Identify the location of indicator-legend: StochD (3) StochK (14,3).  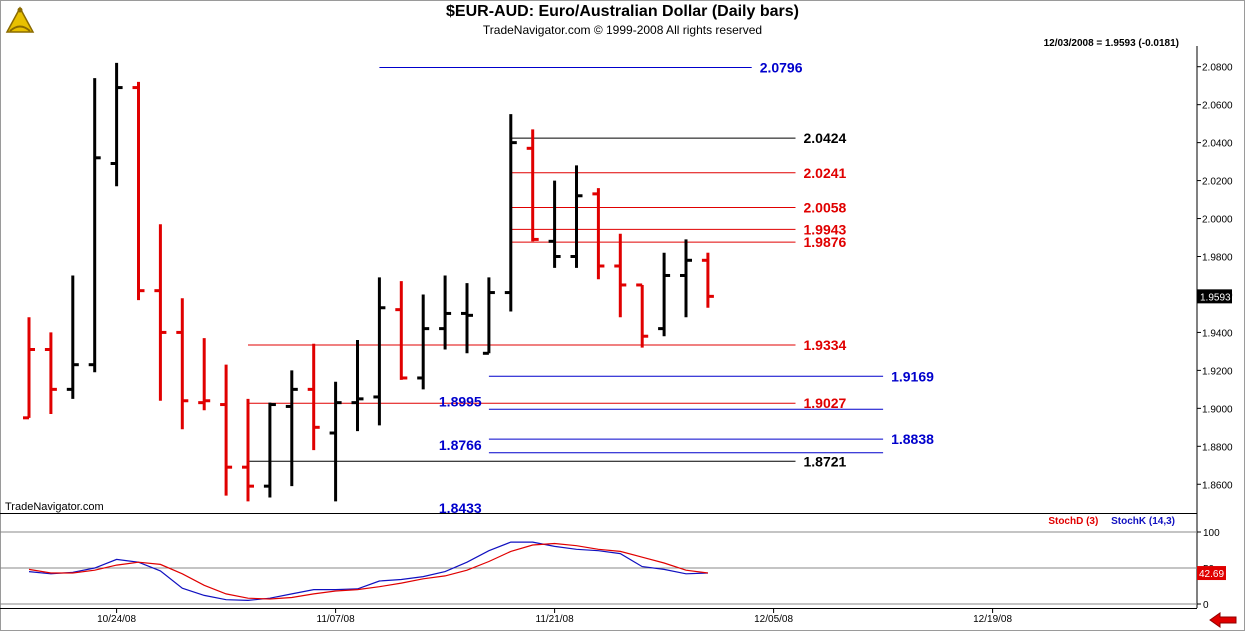
(1111, 521).